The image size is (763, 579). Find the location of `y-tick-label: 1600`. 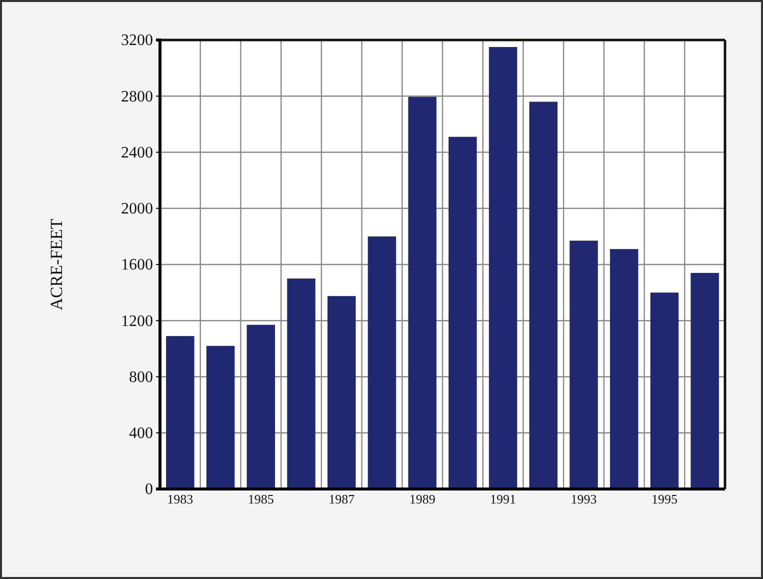

y-tick-label: 1600 is located at coordinates (137, 265).